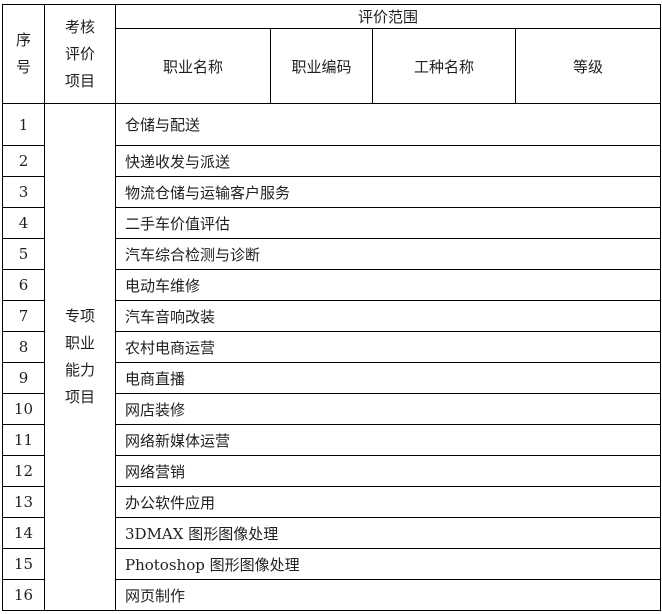  I want to click on row-number: 5, so click(23, 254).